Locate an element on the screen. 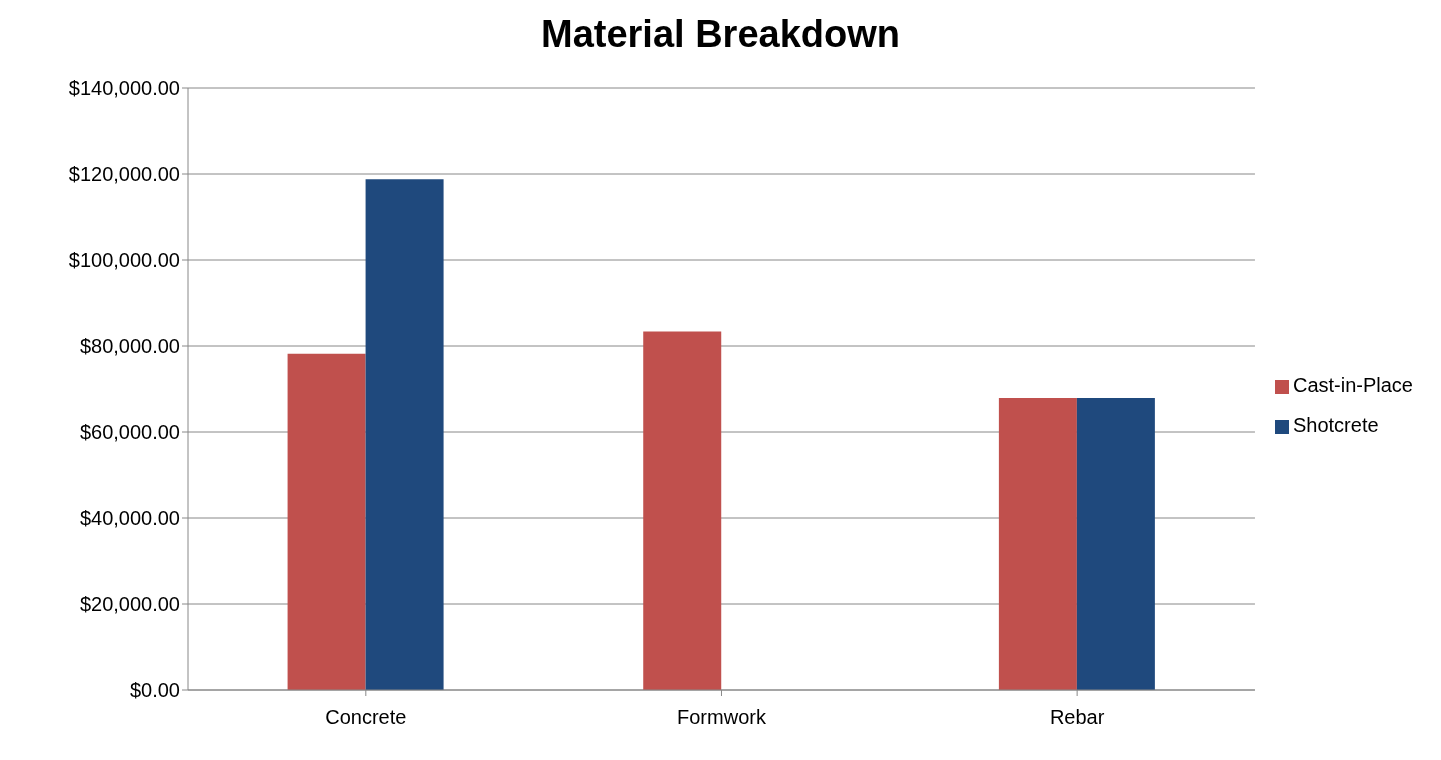 The width and height of the screenshot is (1441, 760). x-tick-label: Rebar is located at coordinates (1077, 717).